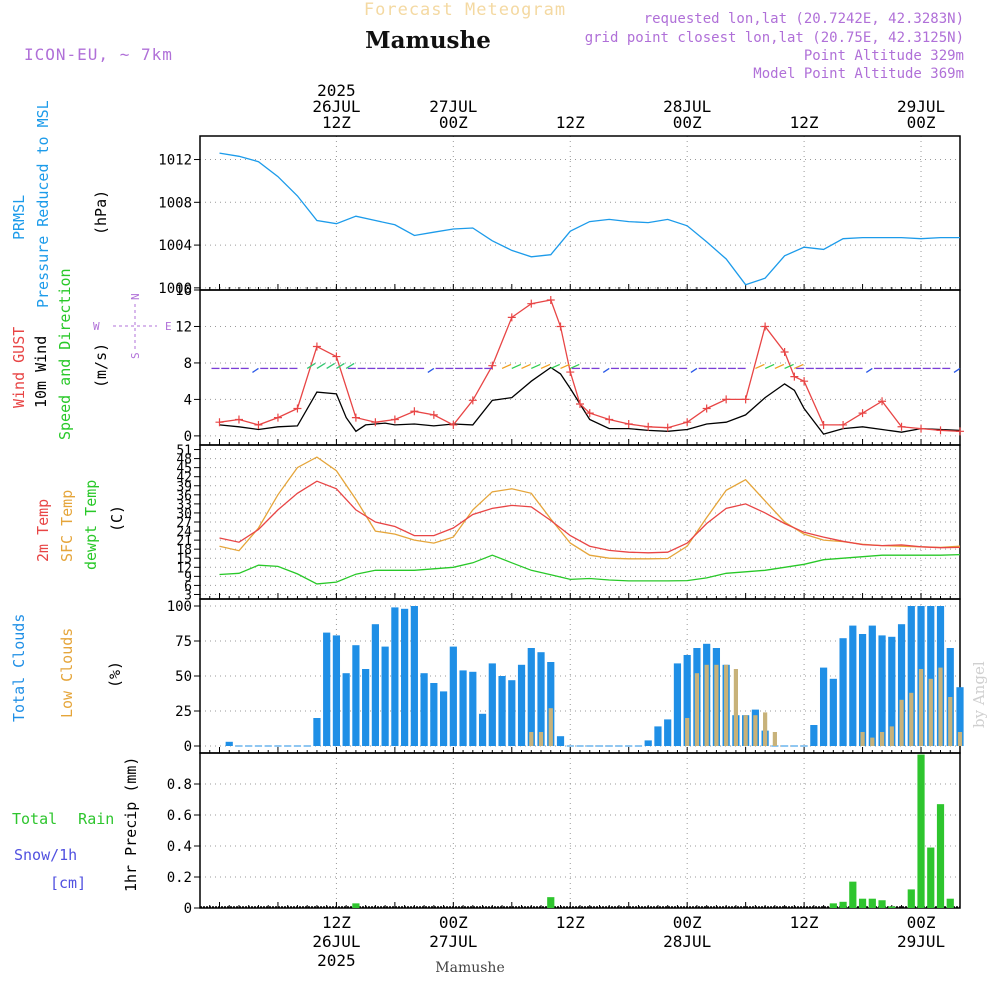 This screenshot has width=1000, height=1000. I want to click on y-tick-label: 0.2, so click(179, 878).